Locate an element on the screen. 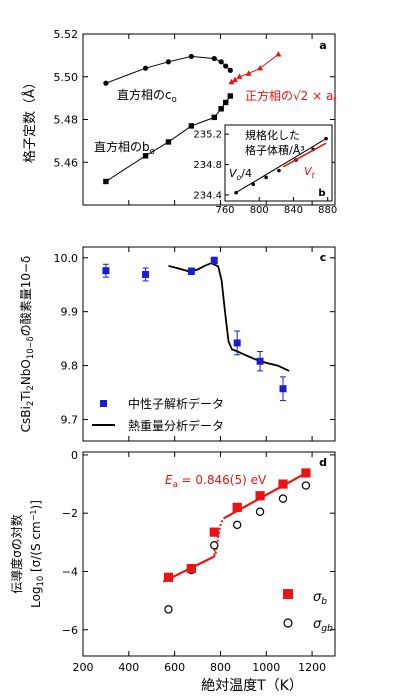 The height and width of the screenshot is (700, 400). panel-d-ytick-label: −2 is located at coordinates (70, 513).